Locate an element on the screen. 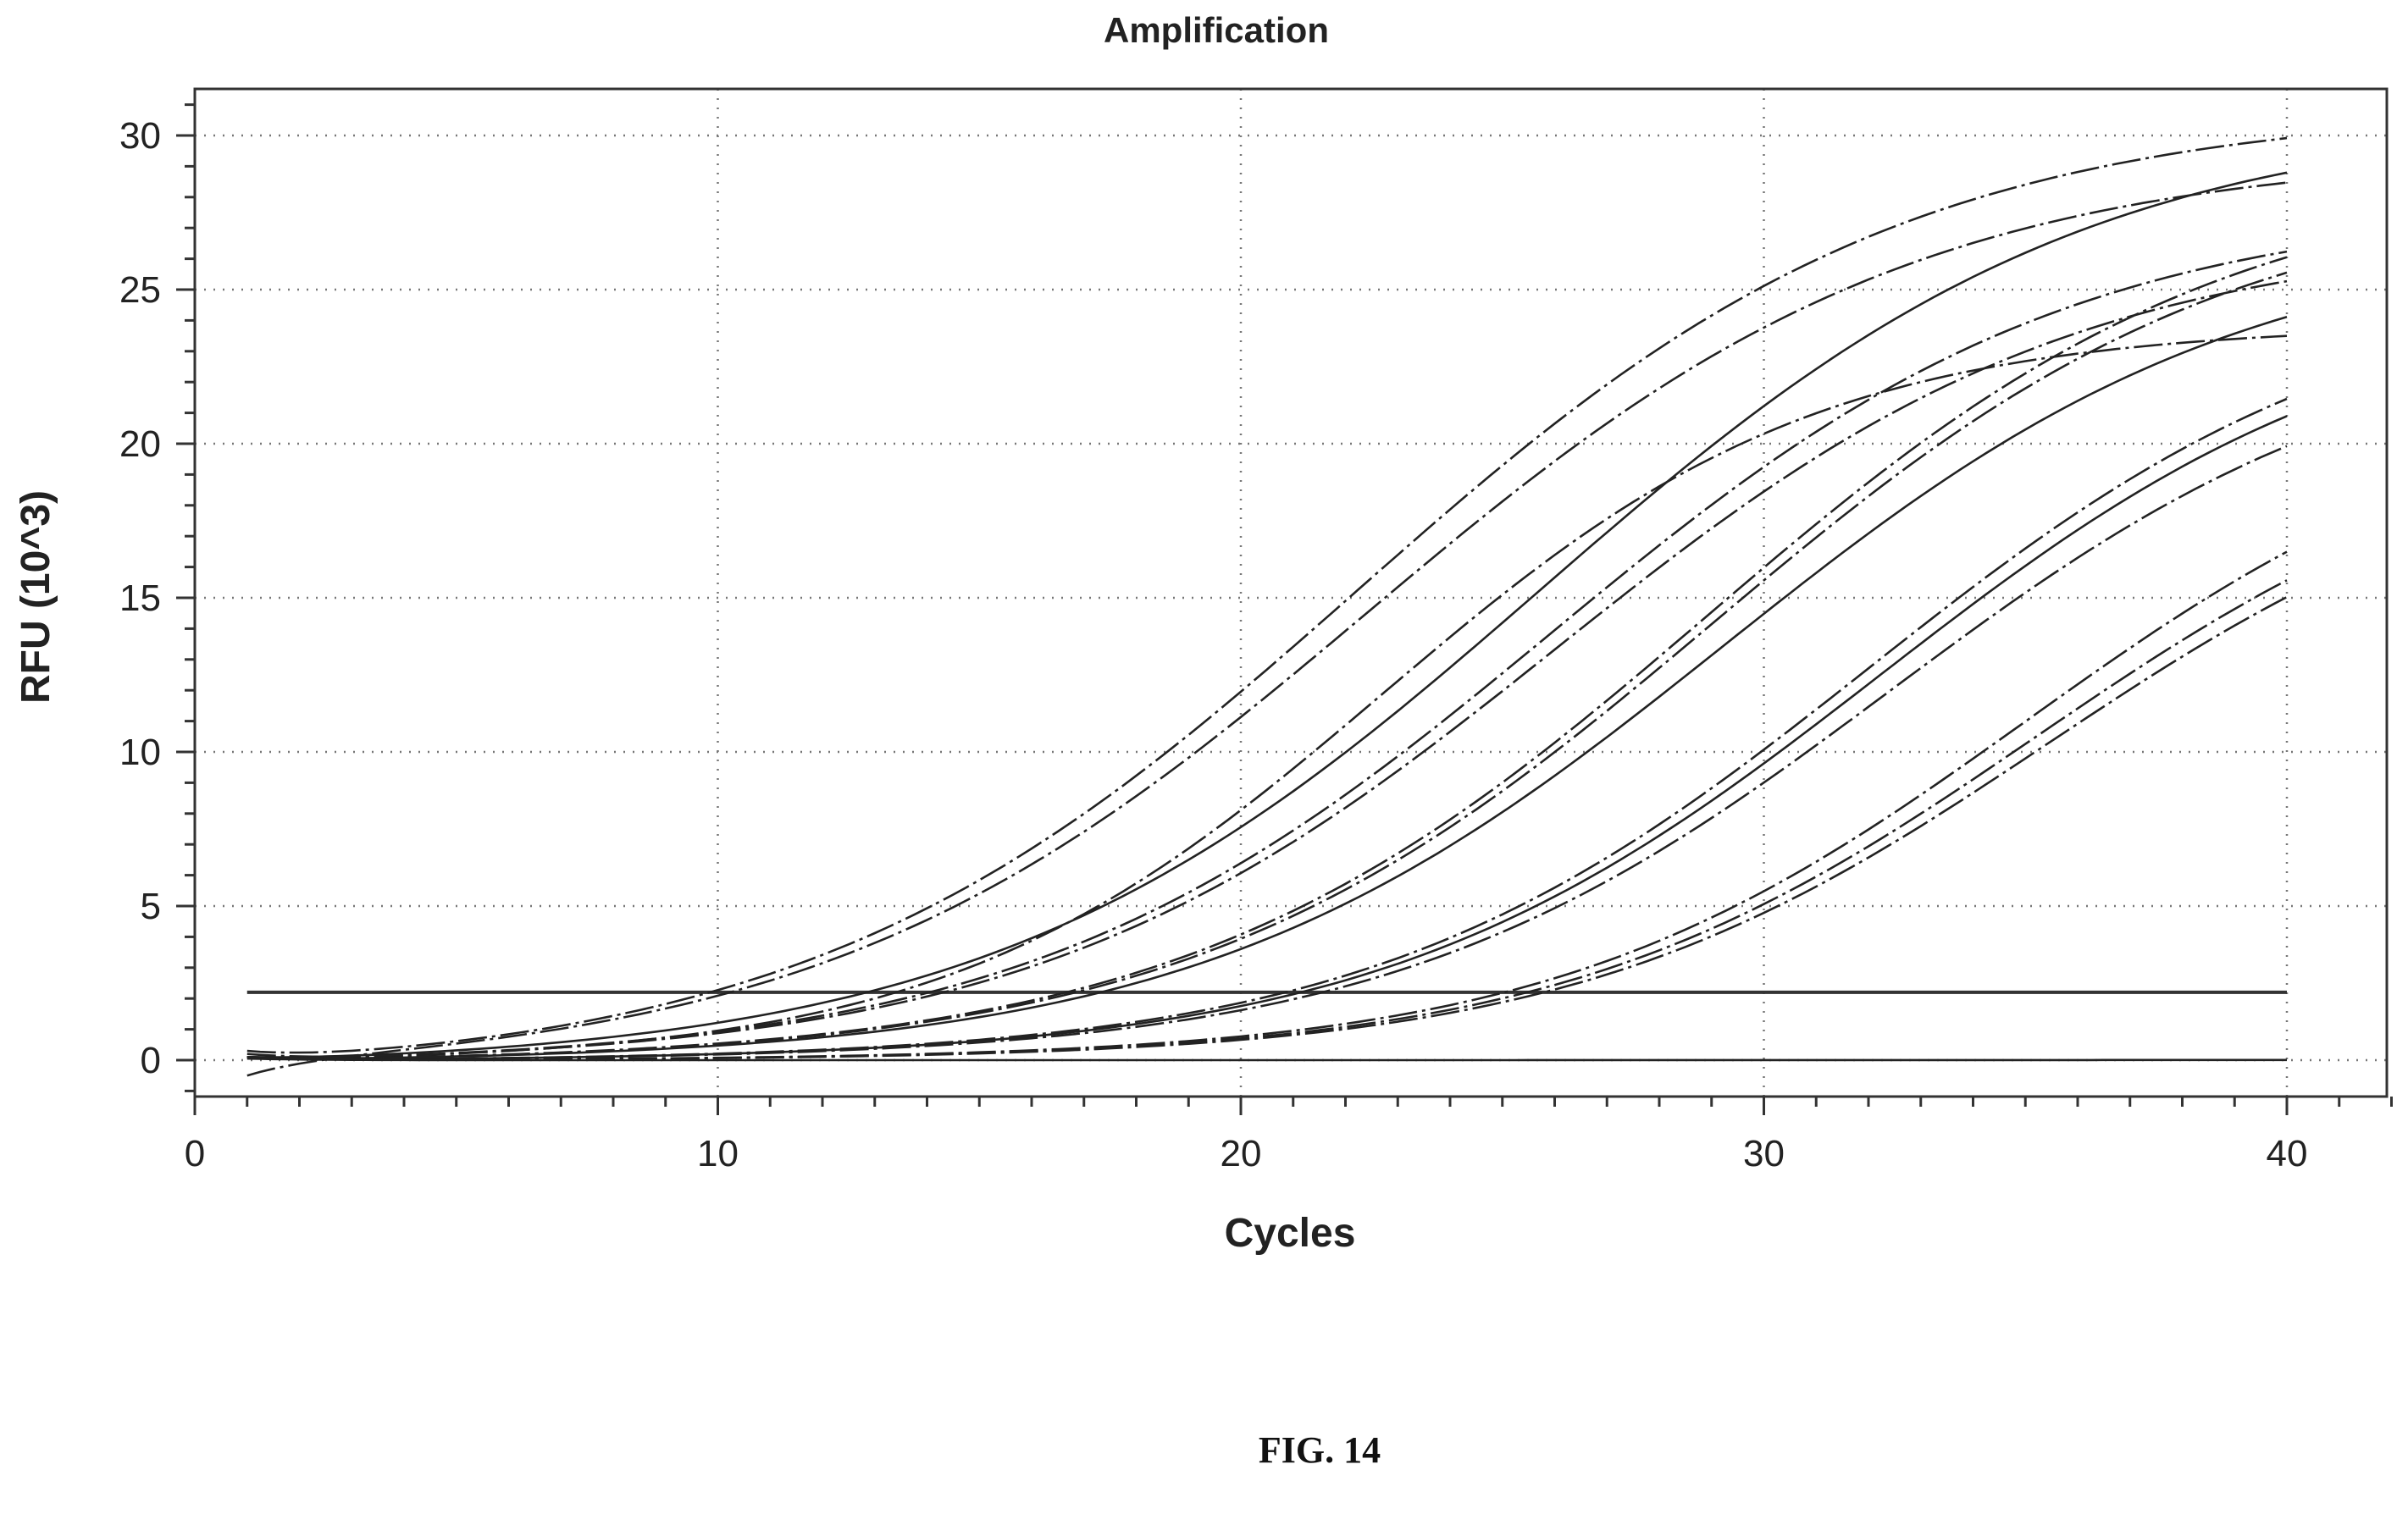 The image size is (2408, 1514). y-tick-label-20: 20 is located at coordinates (140, 444).